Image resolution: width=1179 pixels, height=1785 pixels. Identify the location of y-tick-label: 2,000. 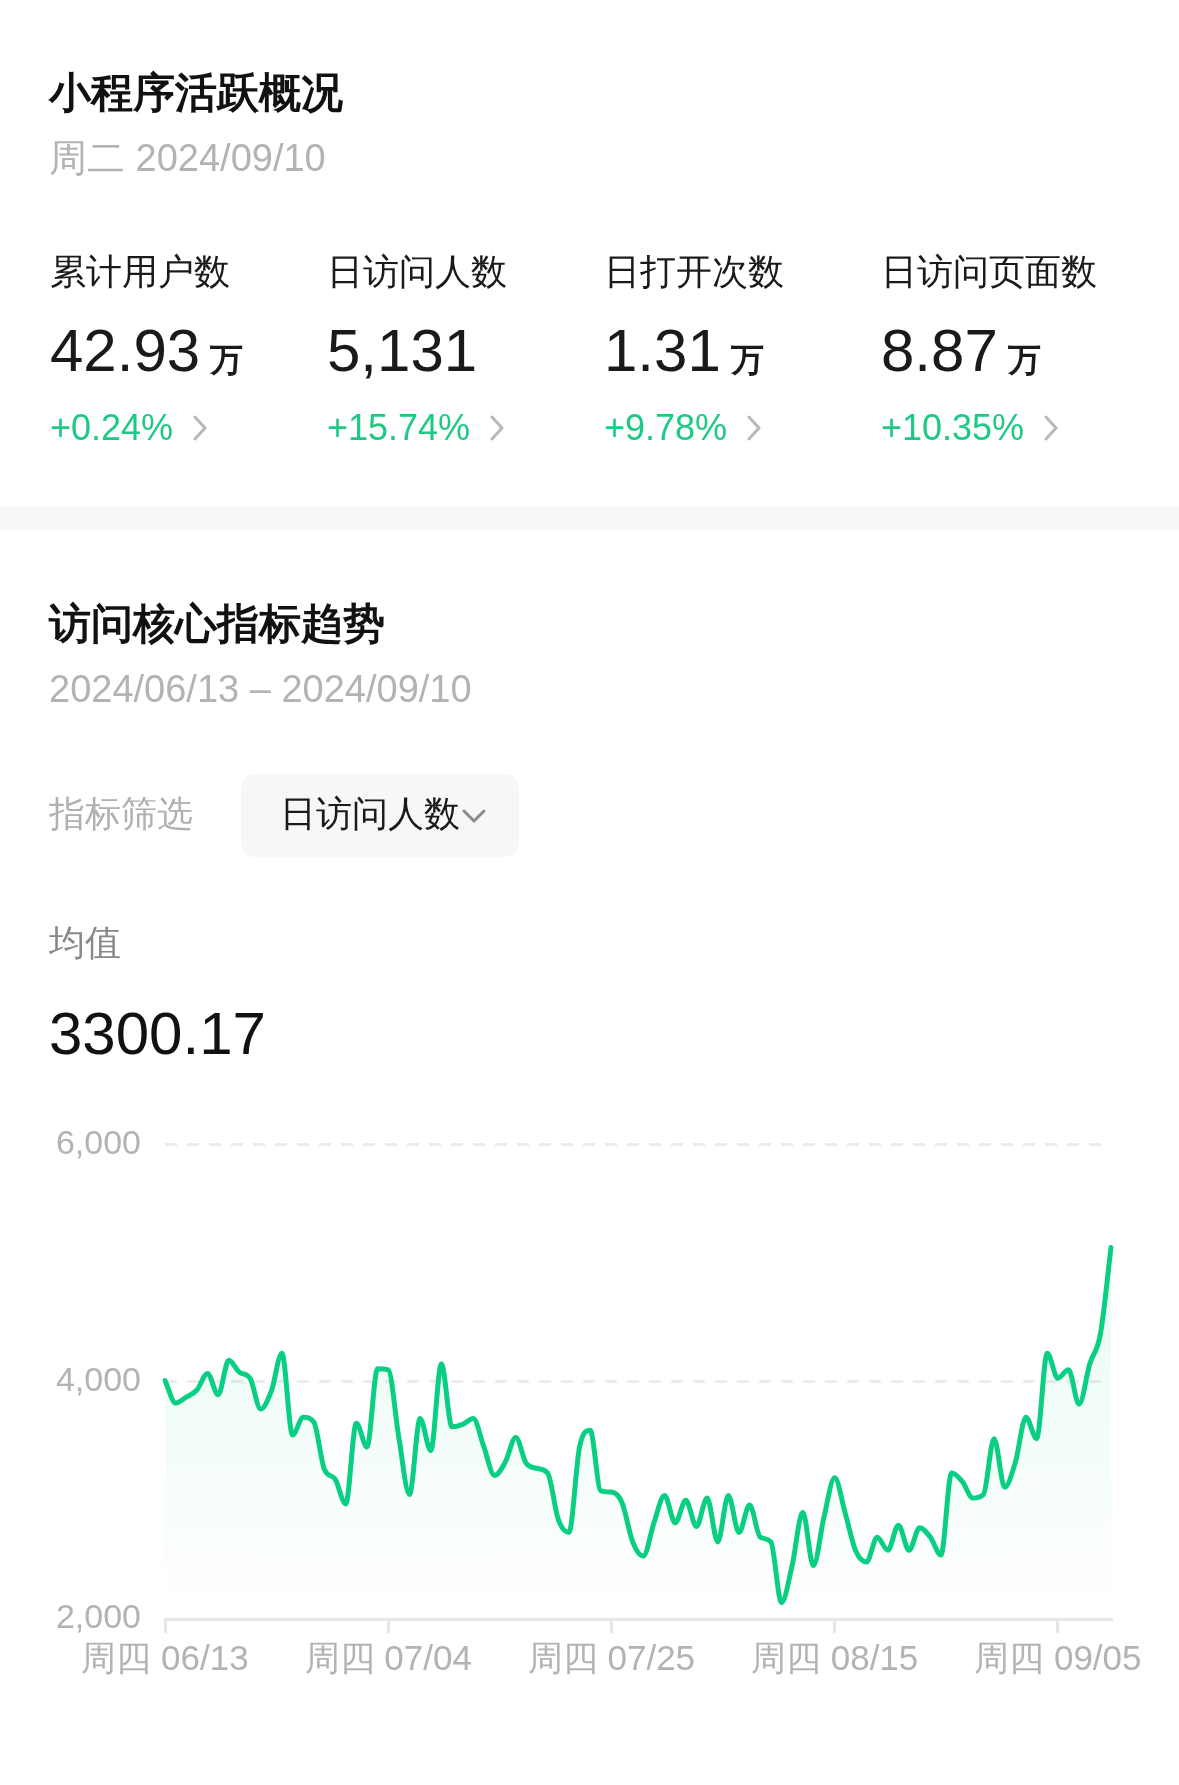
(98, 1616).